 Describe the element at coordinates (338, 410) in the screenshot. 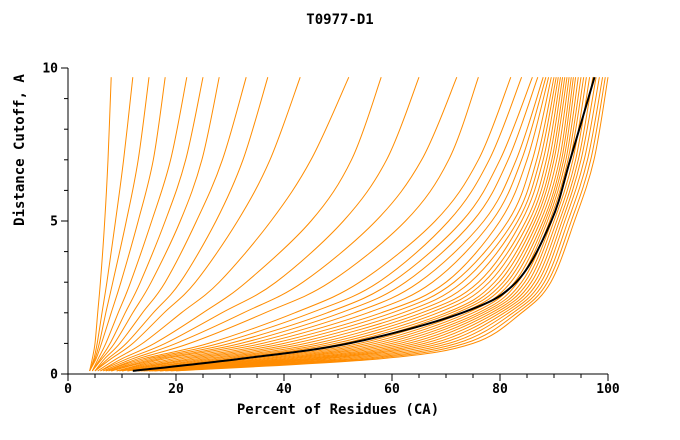

I see `x-axis-label: Percent of Residues (CA)` at that location.